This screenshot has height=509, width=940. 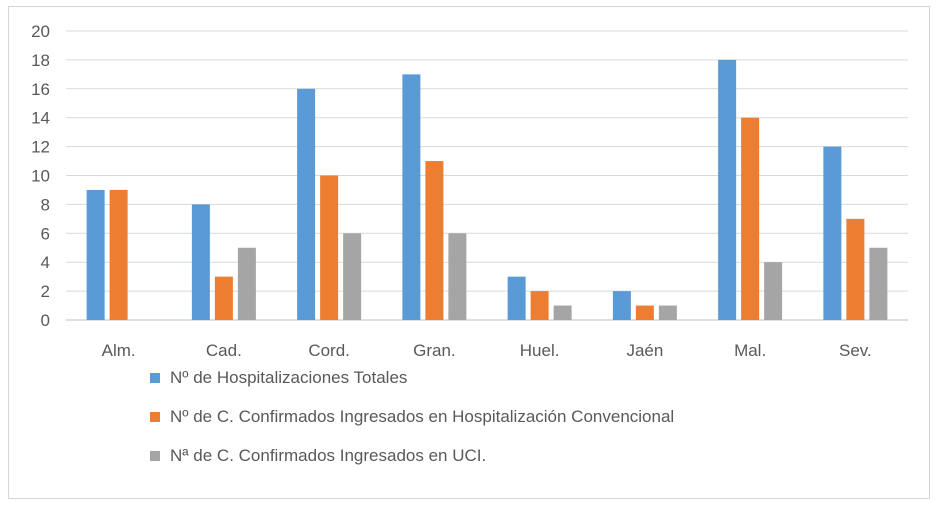 I want to click on x-tick-label-Huel.: Huel., so click(x=540, y=350).